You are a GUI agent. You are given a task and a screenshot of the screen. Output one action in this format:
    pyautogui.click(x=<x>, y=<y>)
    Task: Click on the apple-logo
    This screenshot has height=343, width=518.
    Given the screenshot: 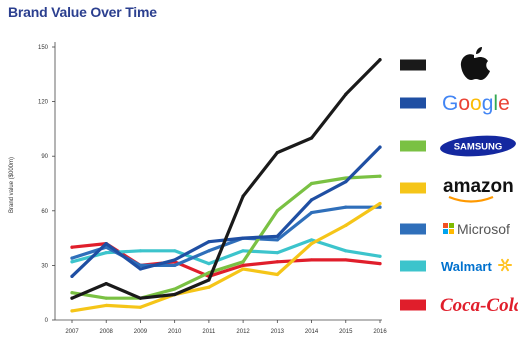 What is the action you would take?
    pyautogui.click(x=475, y=63)
    